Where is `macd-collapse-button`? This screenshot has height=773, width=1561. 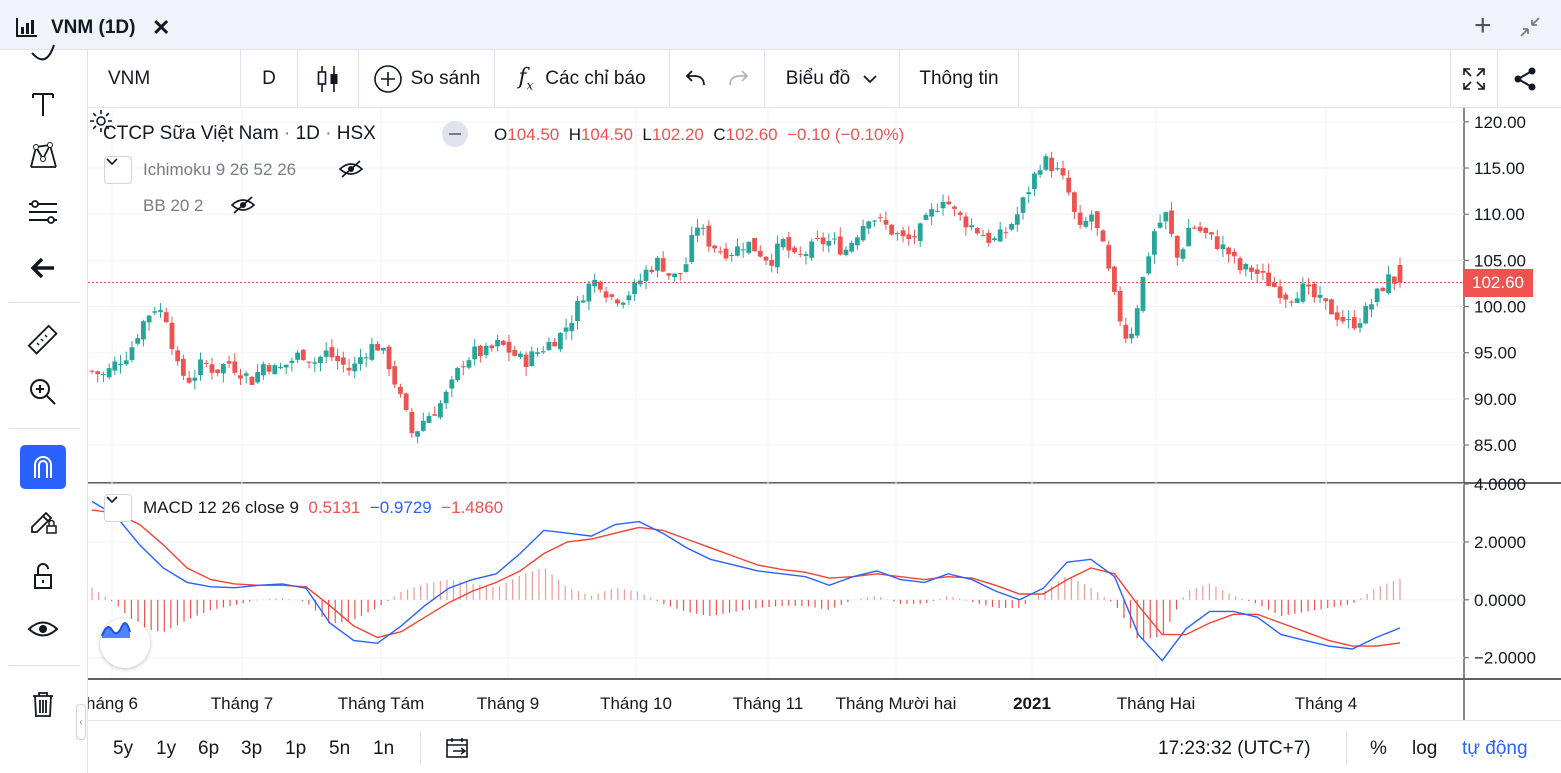 macd-collapse-button is located at coordinates (118, 508).